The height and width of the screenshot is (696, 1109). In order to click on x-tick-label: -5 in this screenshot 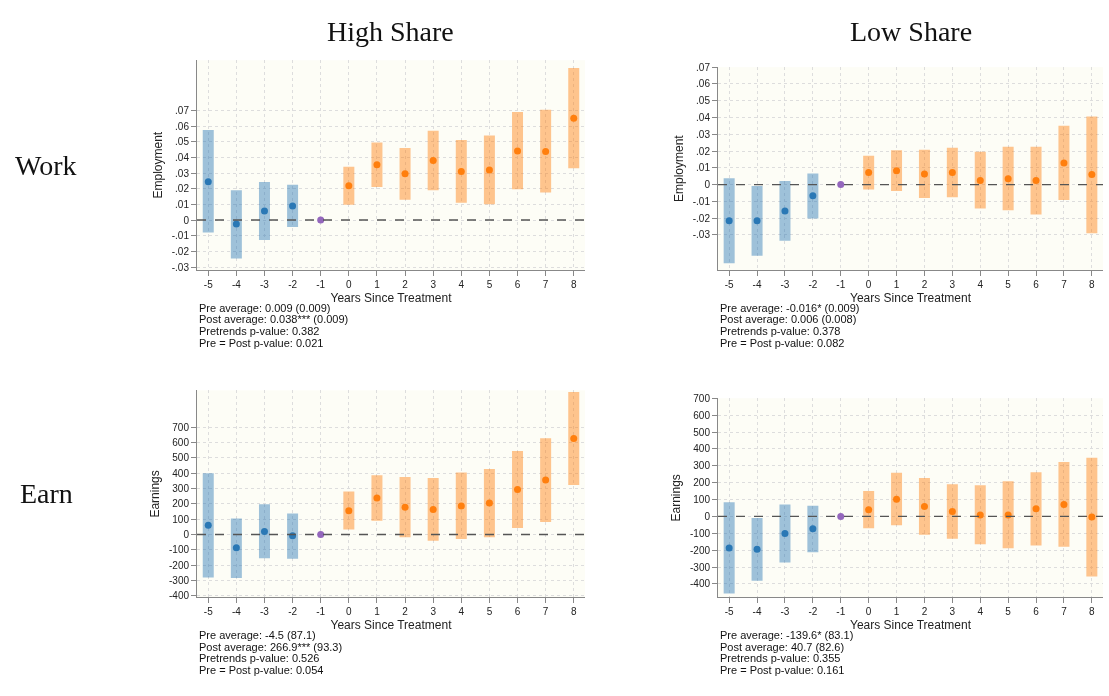, I will do `click(208, 285)`.